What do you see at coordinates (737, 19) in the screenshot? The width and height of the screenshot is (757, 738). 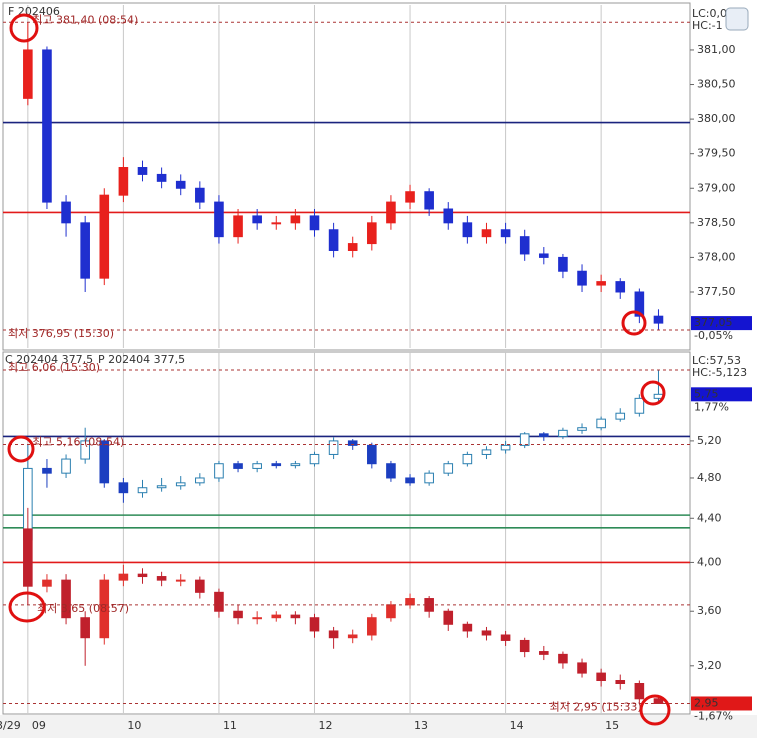 I see `settings-button` at bounding box center [737, 19].